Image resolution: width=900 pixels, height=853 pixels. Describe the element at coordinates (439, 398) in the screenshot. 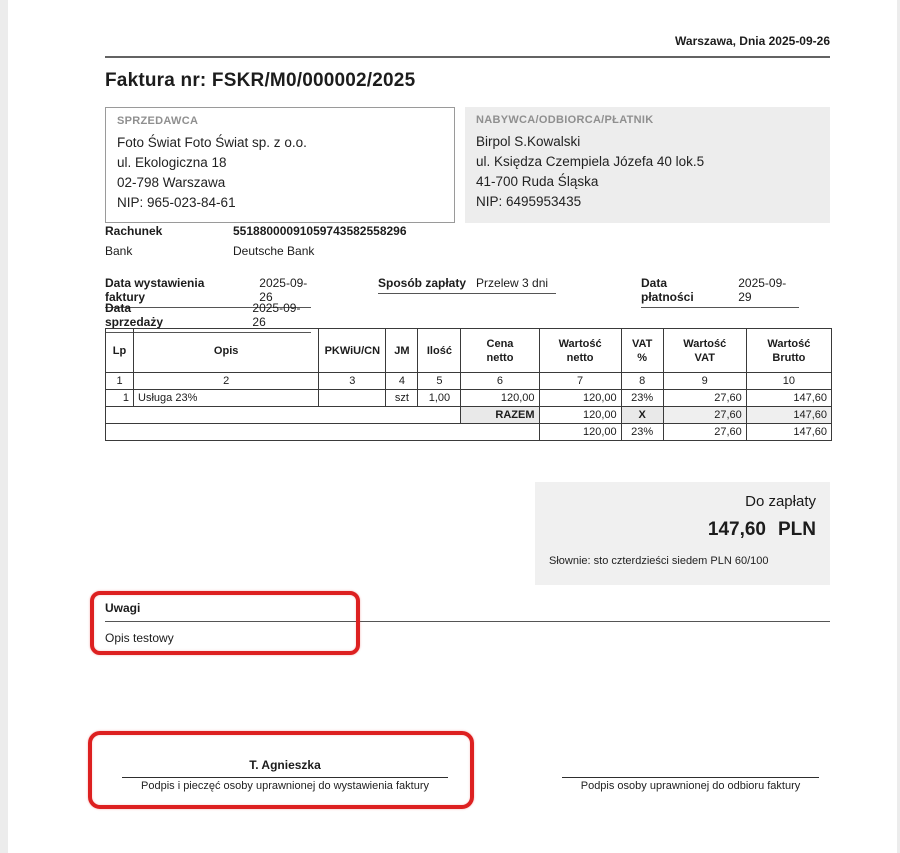

I see `item-quantity: 1,00` at that location.